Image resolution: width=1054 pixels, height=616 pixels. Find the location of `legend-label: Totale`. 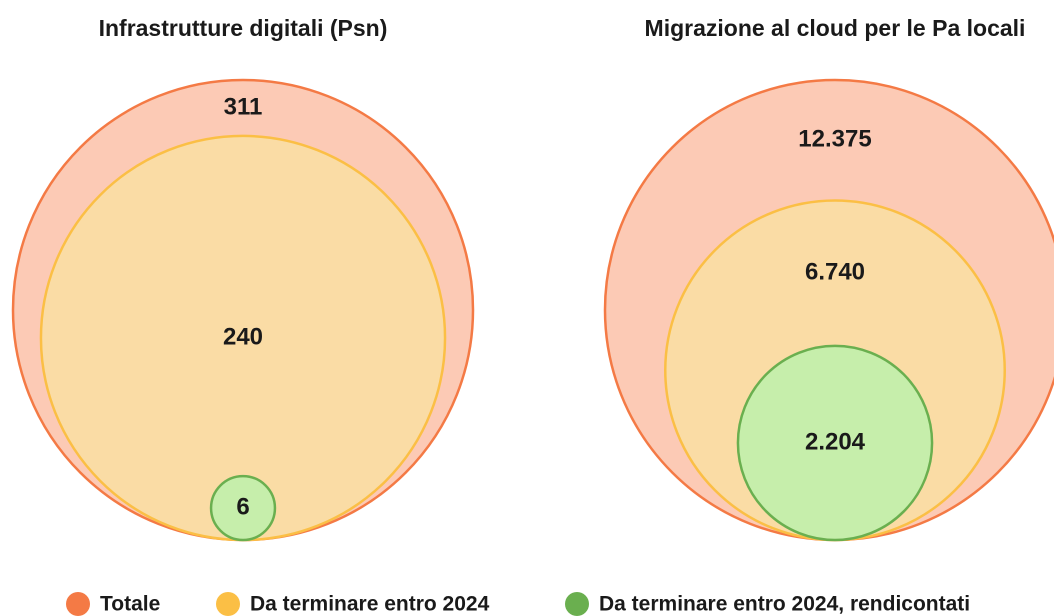

legend-label: Totale is located at coordinates (130, 604).